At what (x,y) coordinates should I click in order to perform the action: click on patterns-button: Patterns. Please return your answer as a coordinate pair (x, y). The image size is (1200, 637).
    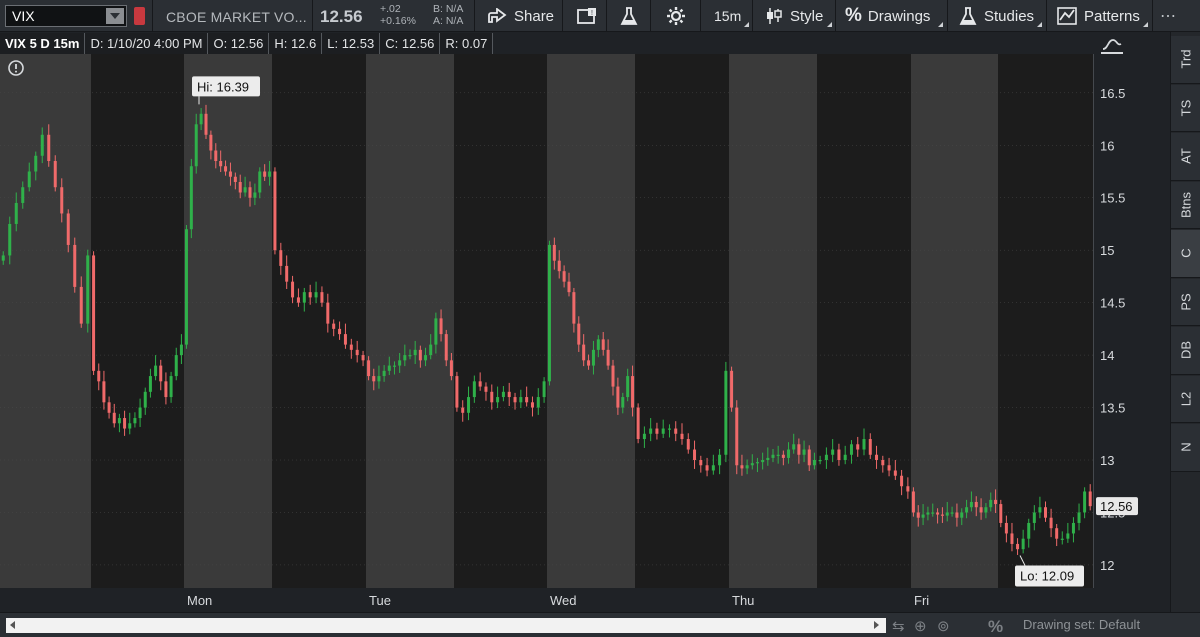
    Looking at the image, I should click on (1098, 16).